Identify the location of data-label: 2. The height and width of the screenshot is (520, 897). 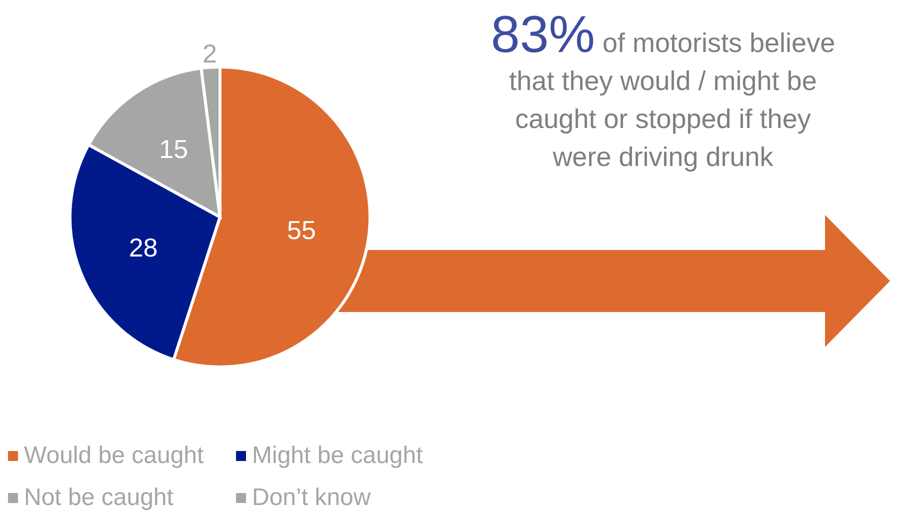
(209, 53).